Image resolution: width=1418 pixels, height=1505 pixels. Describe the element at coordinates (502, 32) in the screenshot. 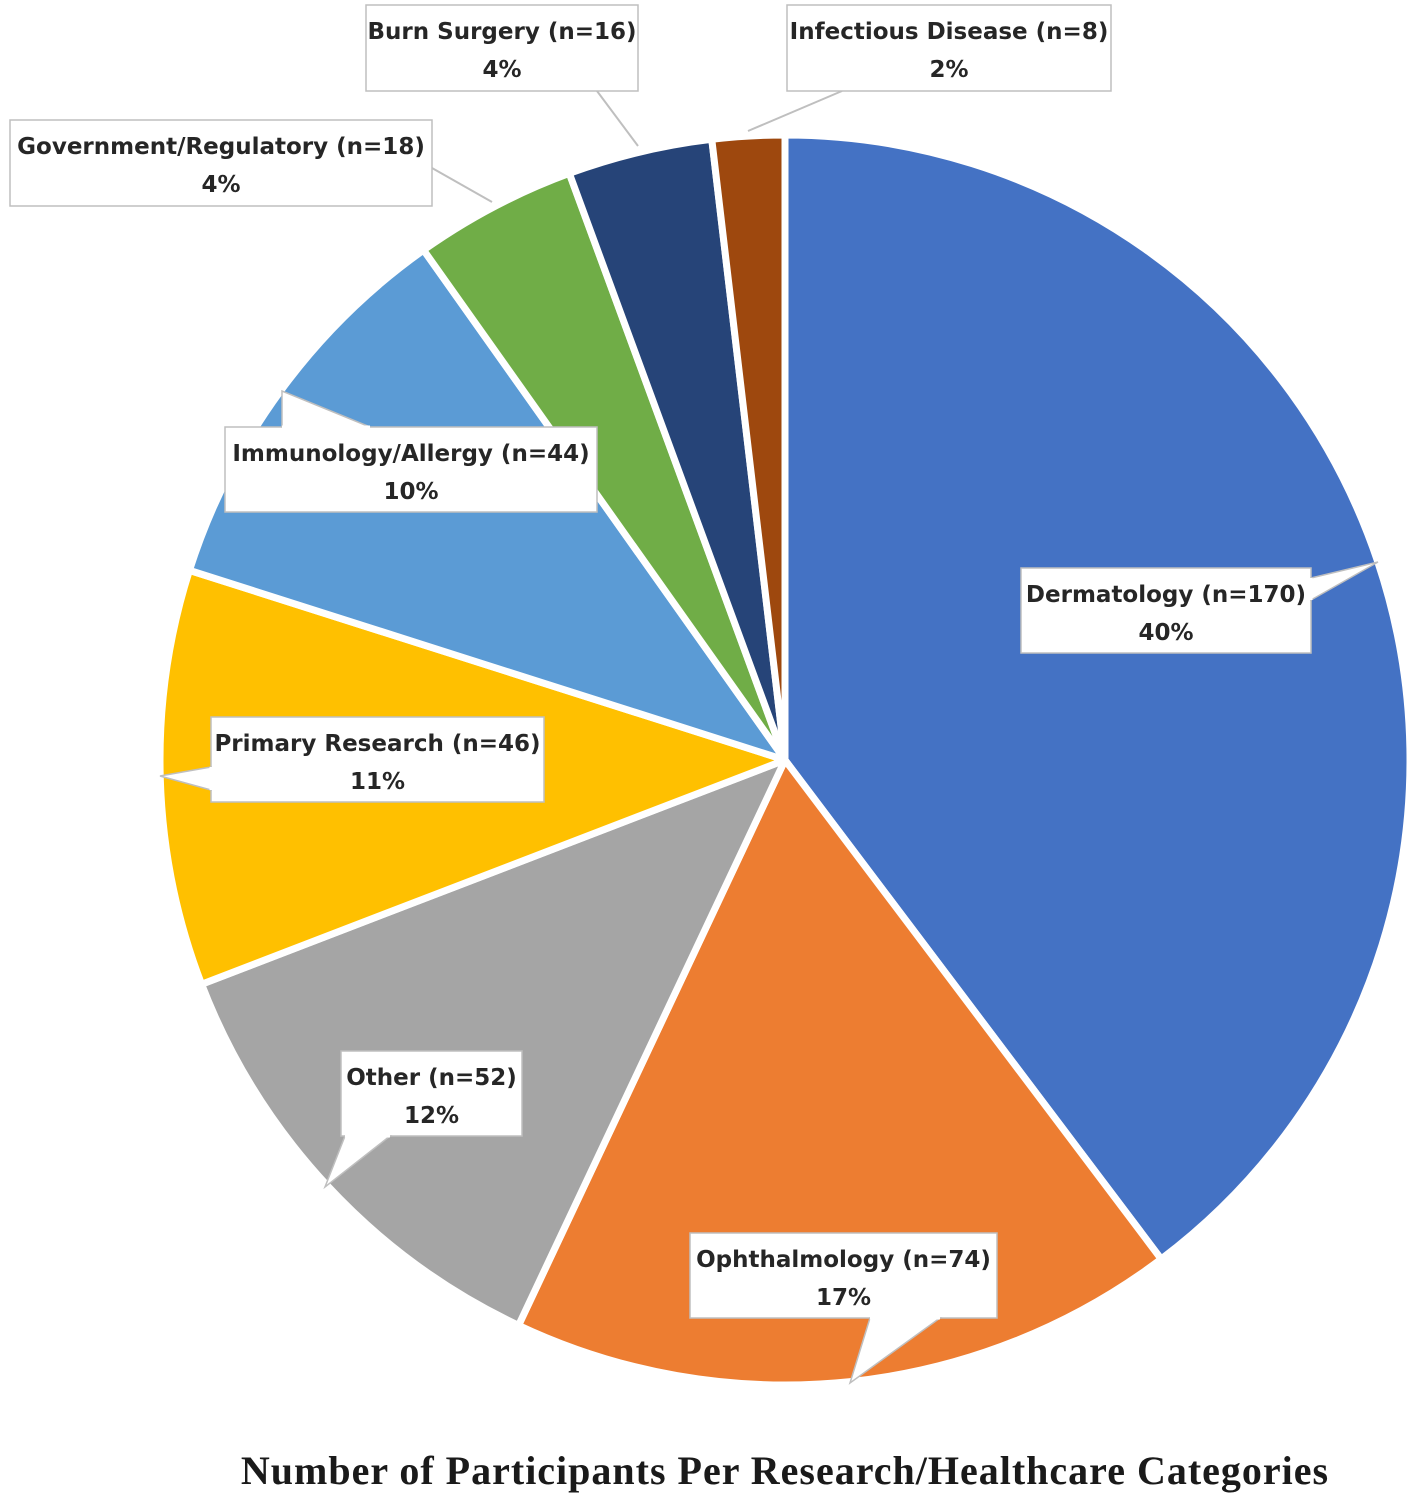

I see `slice-label: Burn Surgery (n=16)` at that location.